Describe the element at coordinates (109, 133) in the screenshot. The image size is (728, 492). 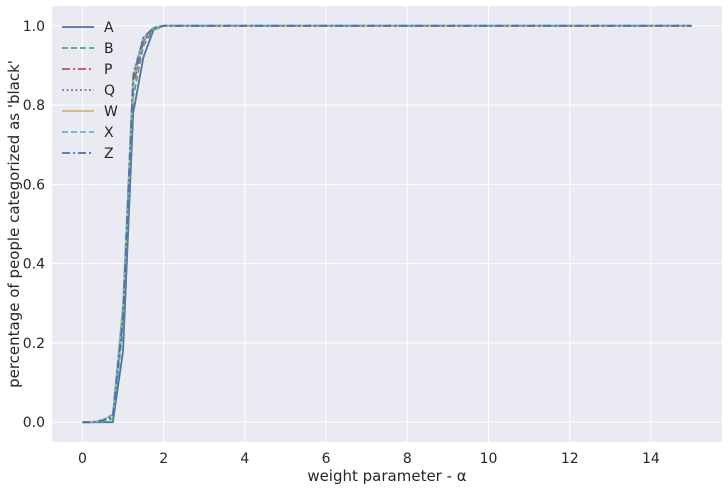
I see `legend-label-x: X` at that location.